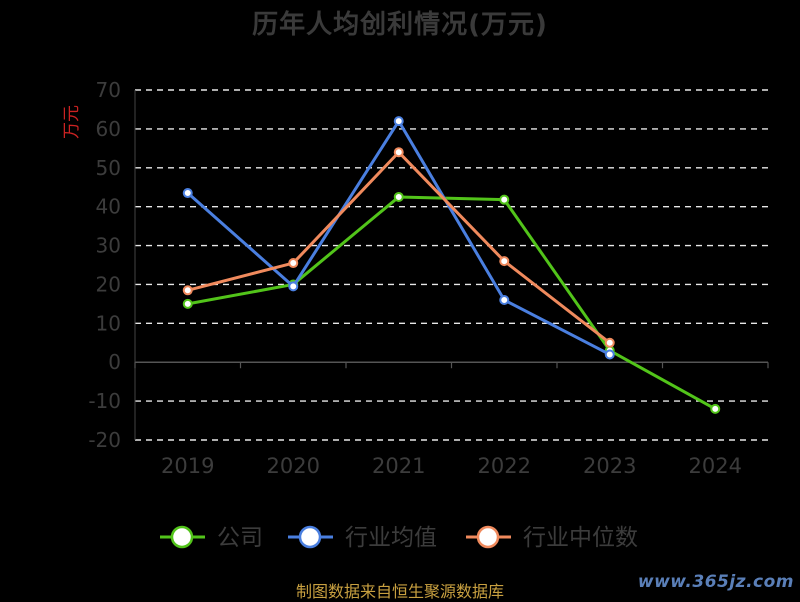  I want to click on source-note: 制图数据来自恒生聚源数据库, so click(399, 591).